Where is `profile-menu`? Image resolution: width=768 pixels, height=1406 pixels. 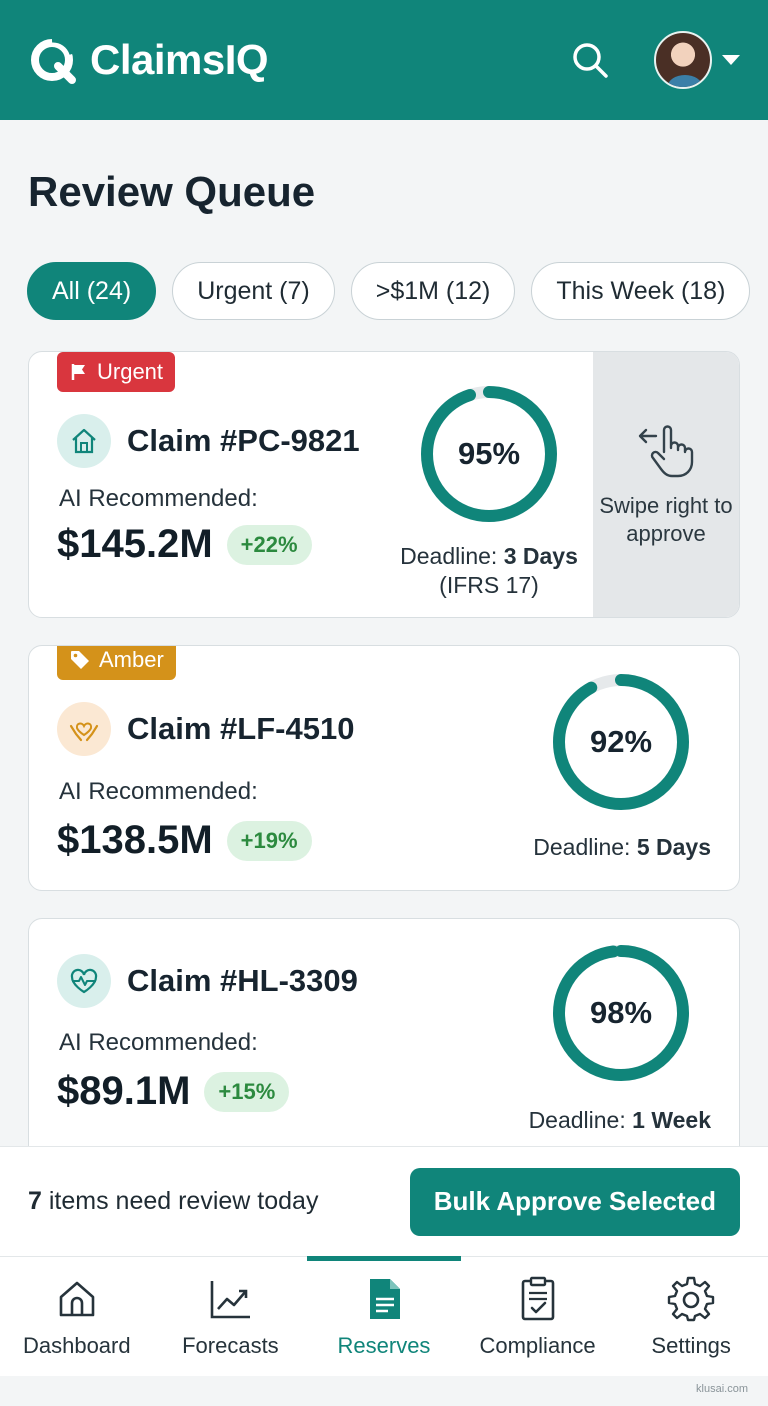 profile-menu is located at coordinates (697, 60).